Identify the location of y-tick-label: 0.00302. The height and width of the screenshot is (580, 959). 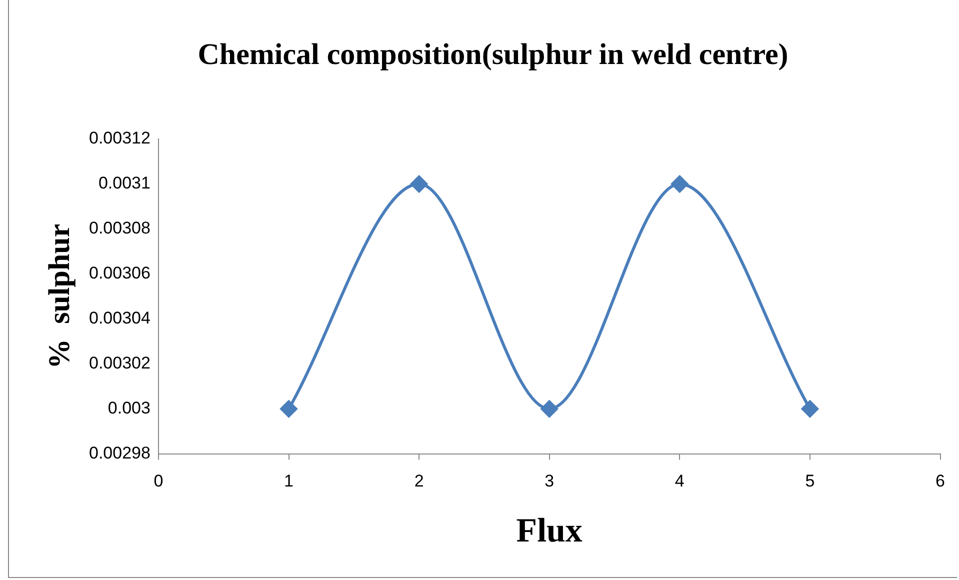
(119, 363).